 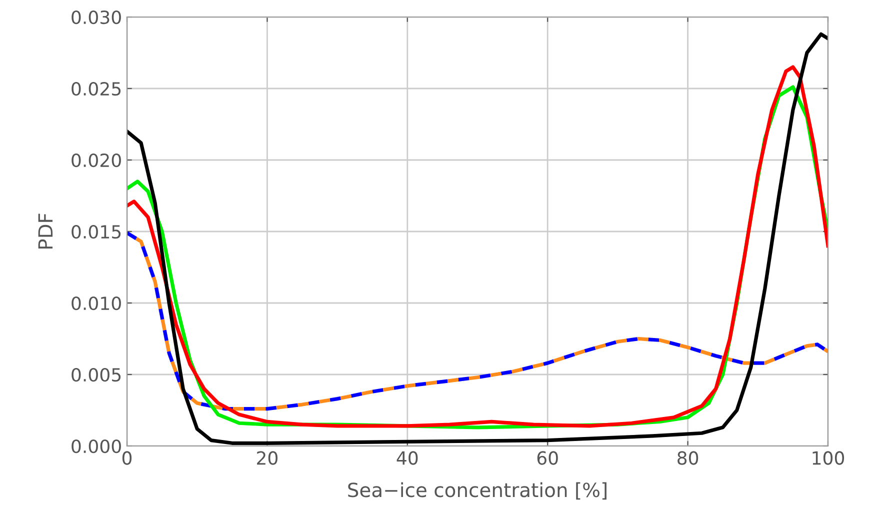 What do you see at coordinates (96, 446) in the screenshot?
I see `y-tick-label: 0.000` at bounding box center [96, 446].